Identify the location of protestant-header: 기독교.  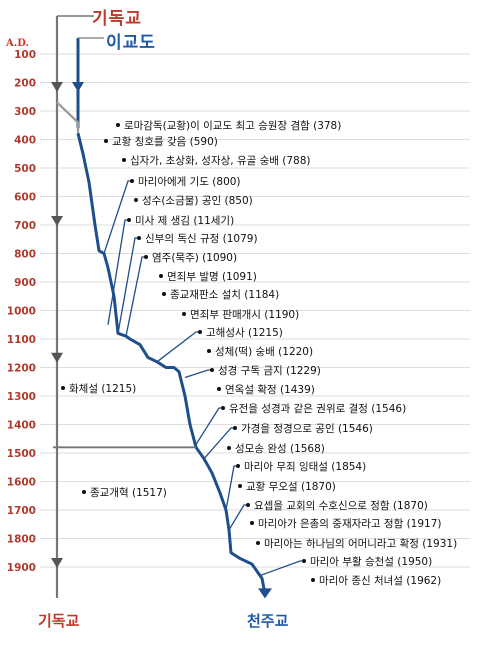
(117, 19).